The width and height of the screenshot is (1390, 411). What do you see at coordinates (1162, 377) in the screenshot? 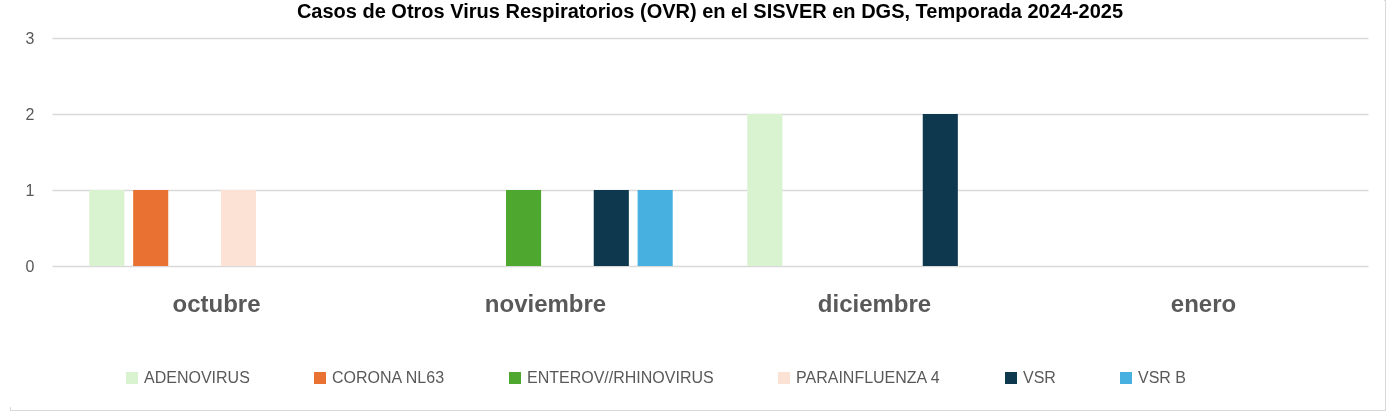
I see `legend-label: VSR B` at bounding box center [1162, 377].